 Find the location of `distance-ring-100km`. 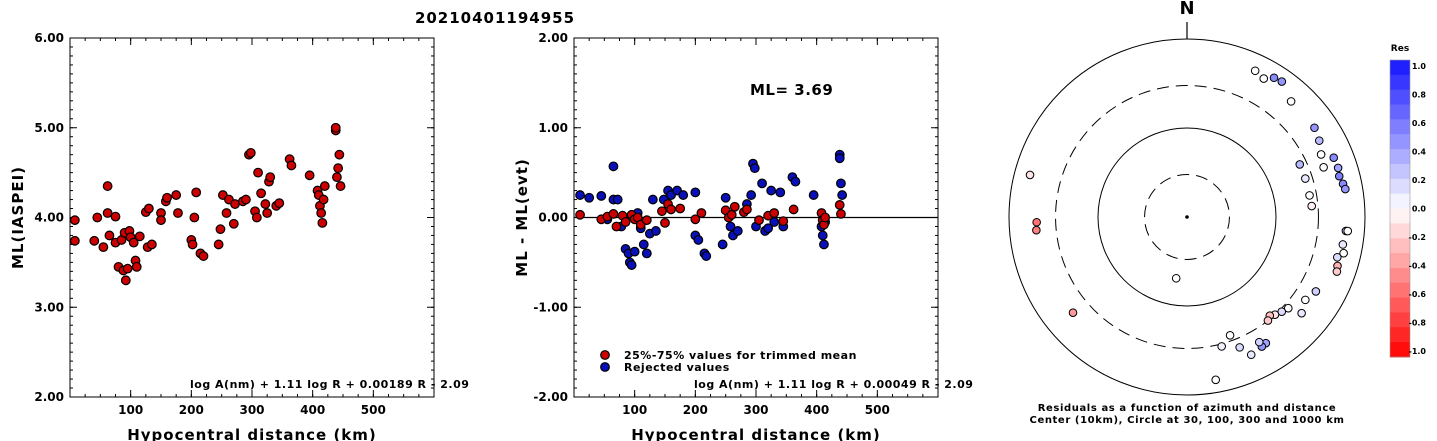

distance-ring-100km is located at coordinates (1187, 217).